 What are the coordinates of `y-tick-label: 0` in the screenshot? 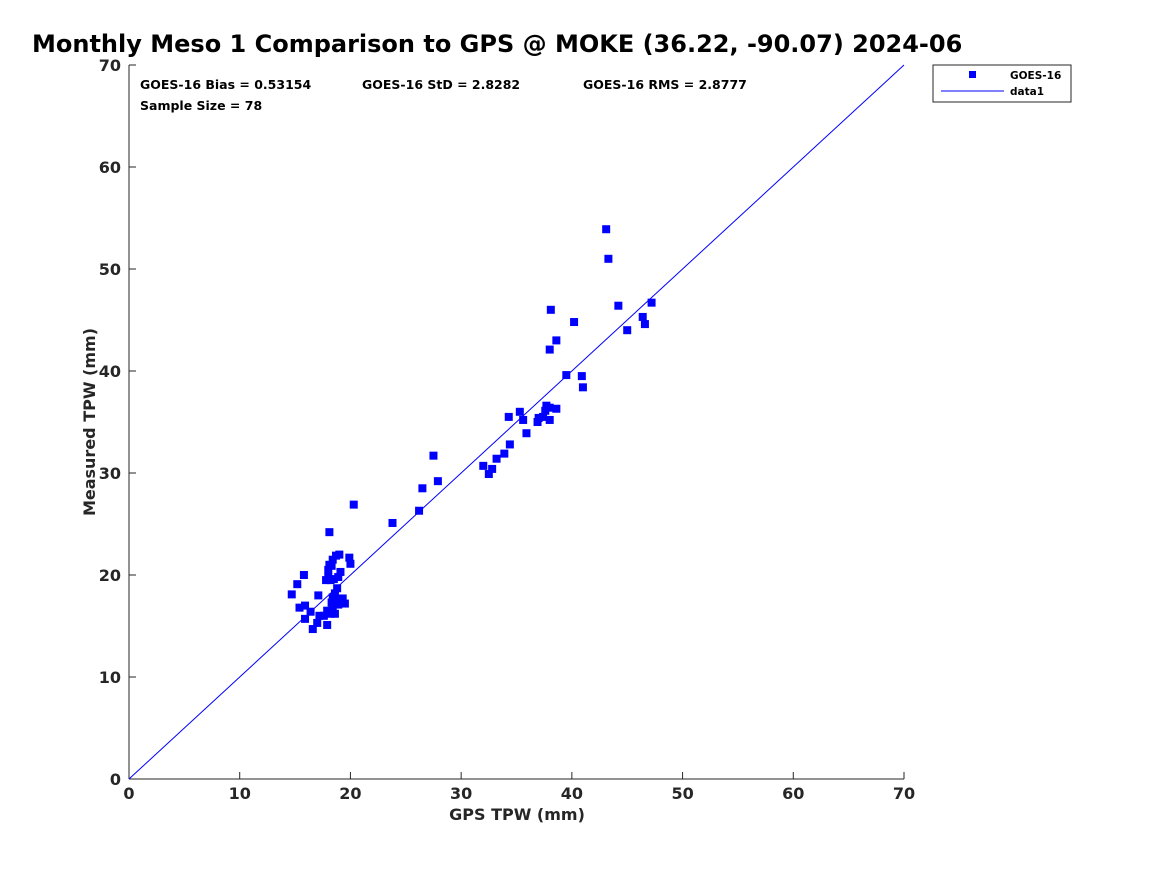 It's located at (115, 779).